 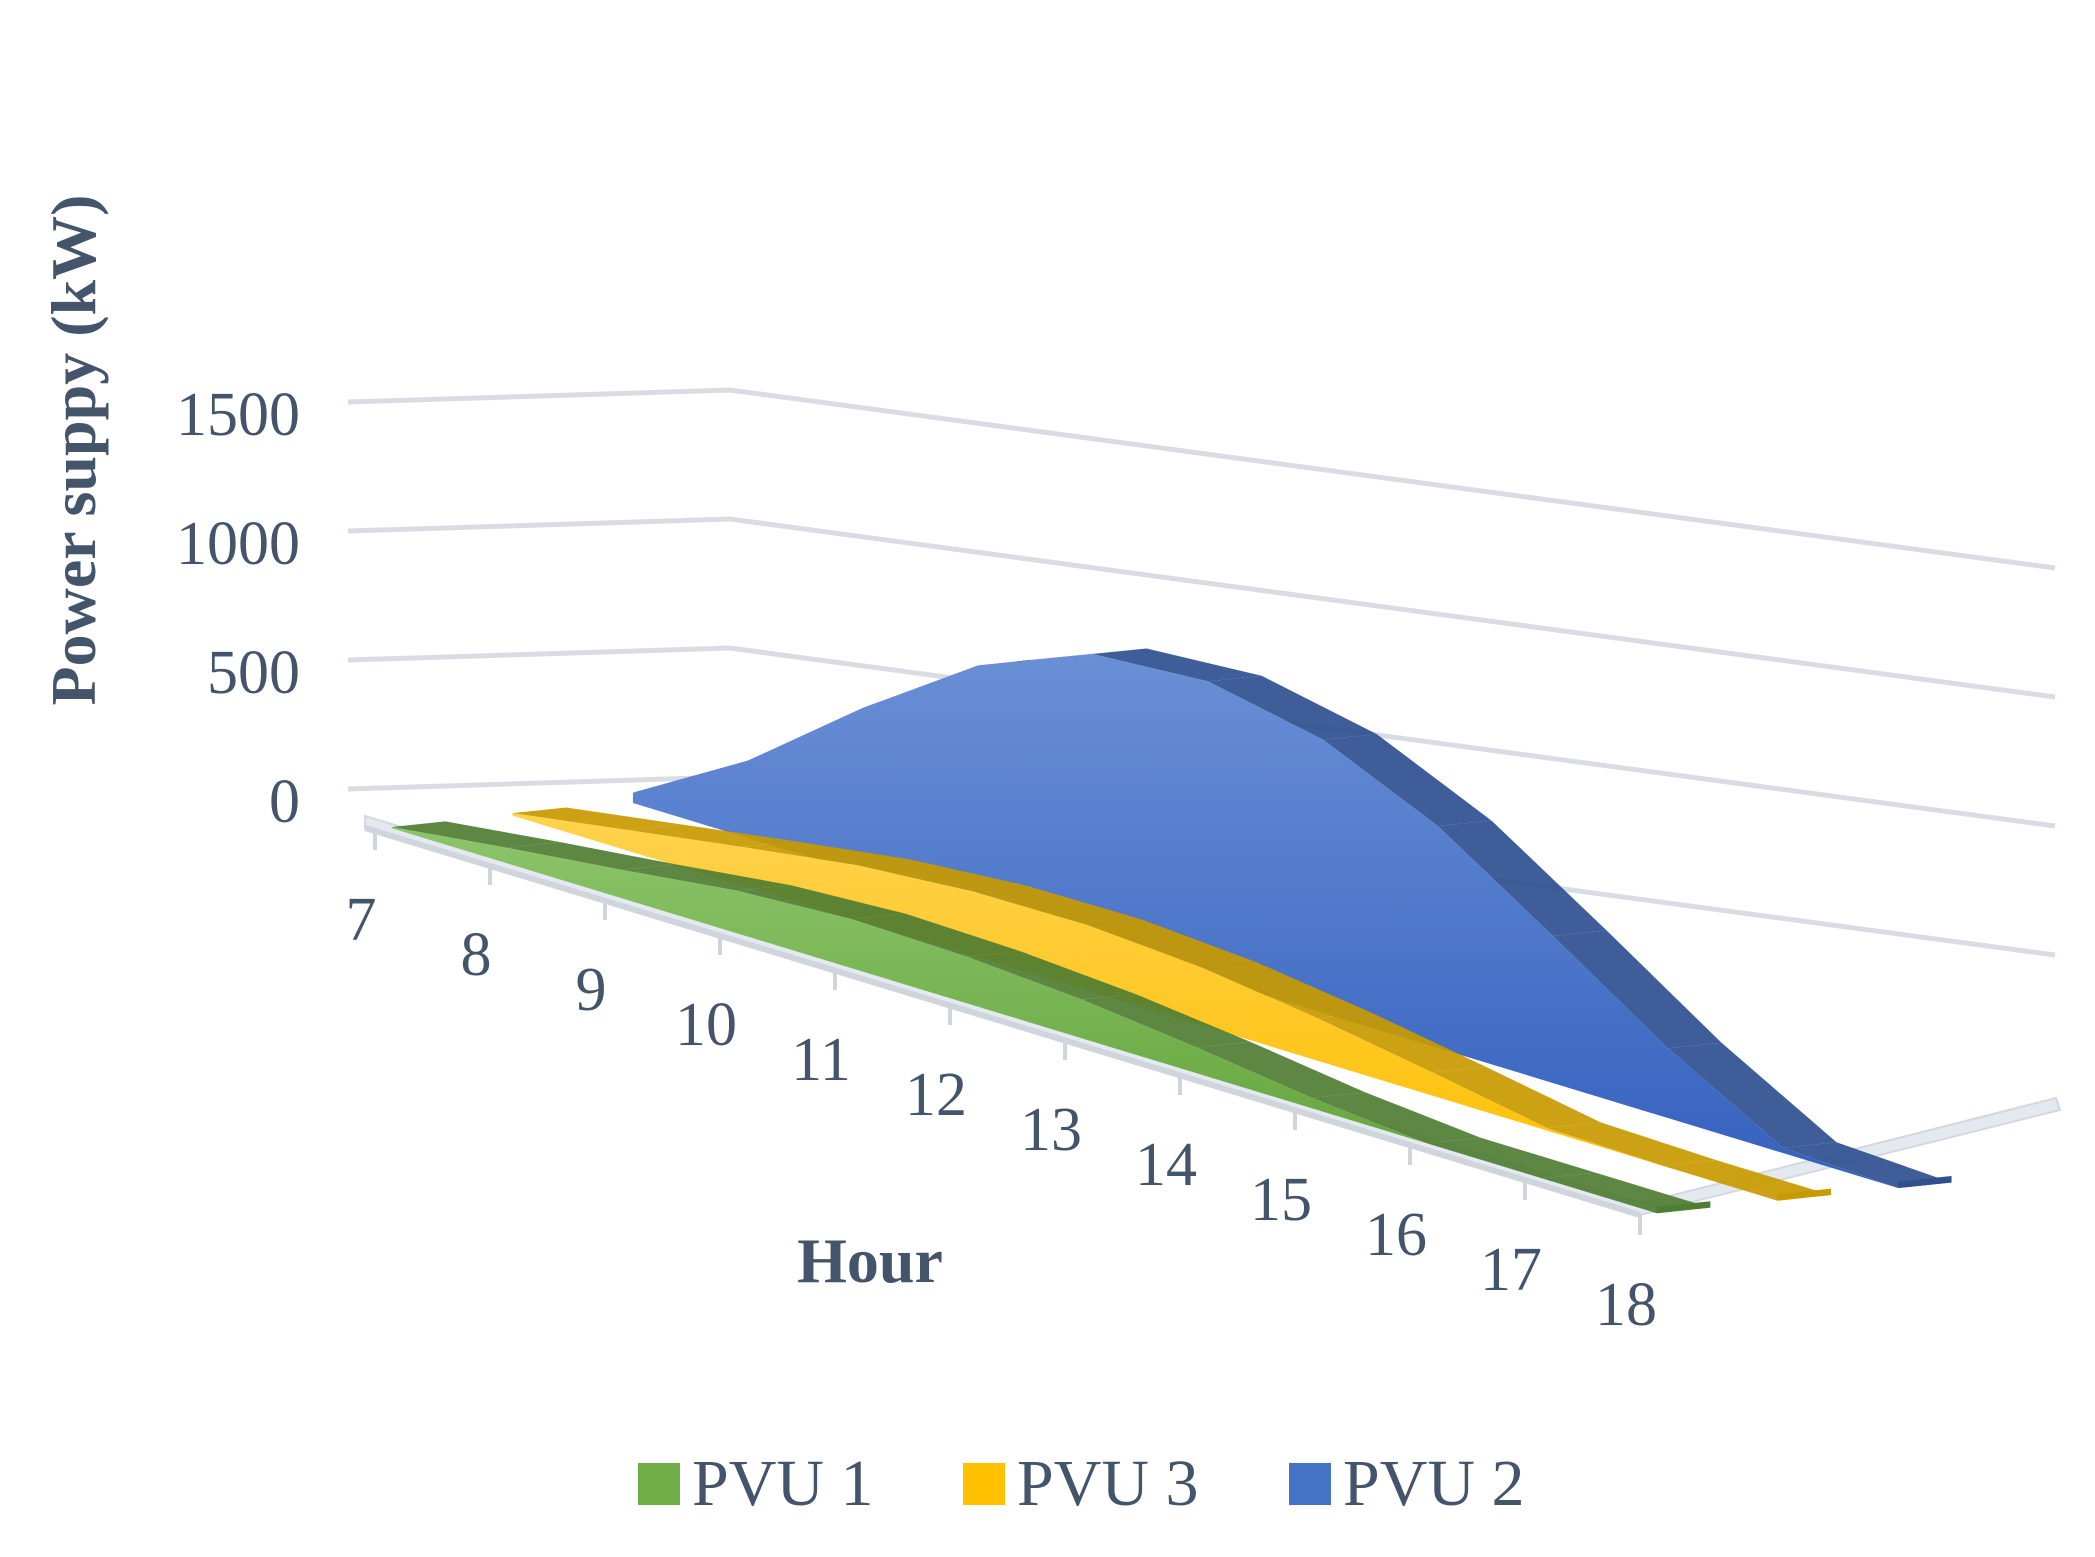 I want to click on x-tick-label-15: 15, so click(x=1281, y=1200).